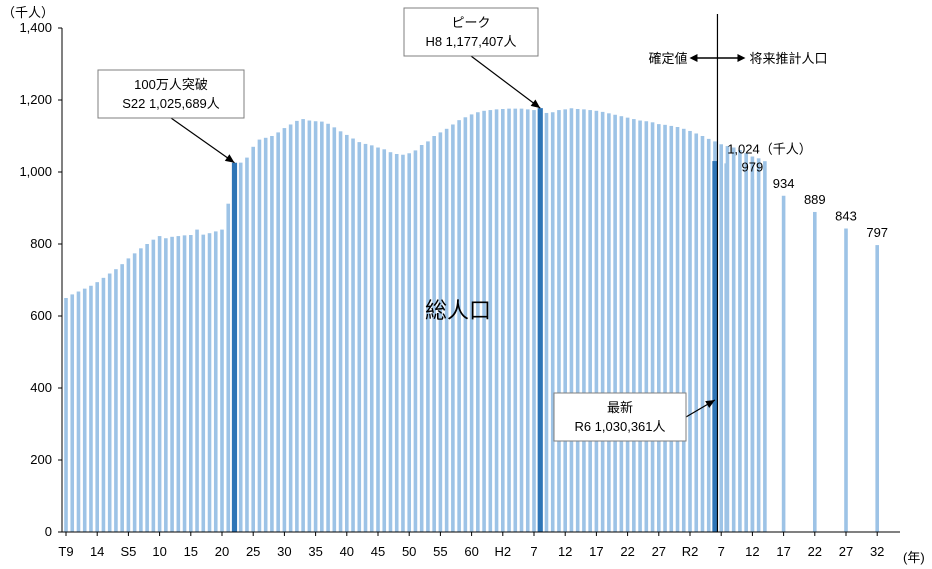 The image size is (932, 569). What do you see at coordinates (470, 22) in the screenshot?
I see `annotation-title: ピーク` at bounding box center [470, 22].